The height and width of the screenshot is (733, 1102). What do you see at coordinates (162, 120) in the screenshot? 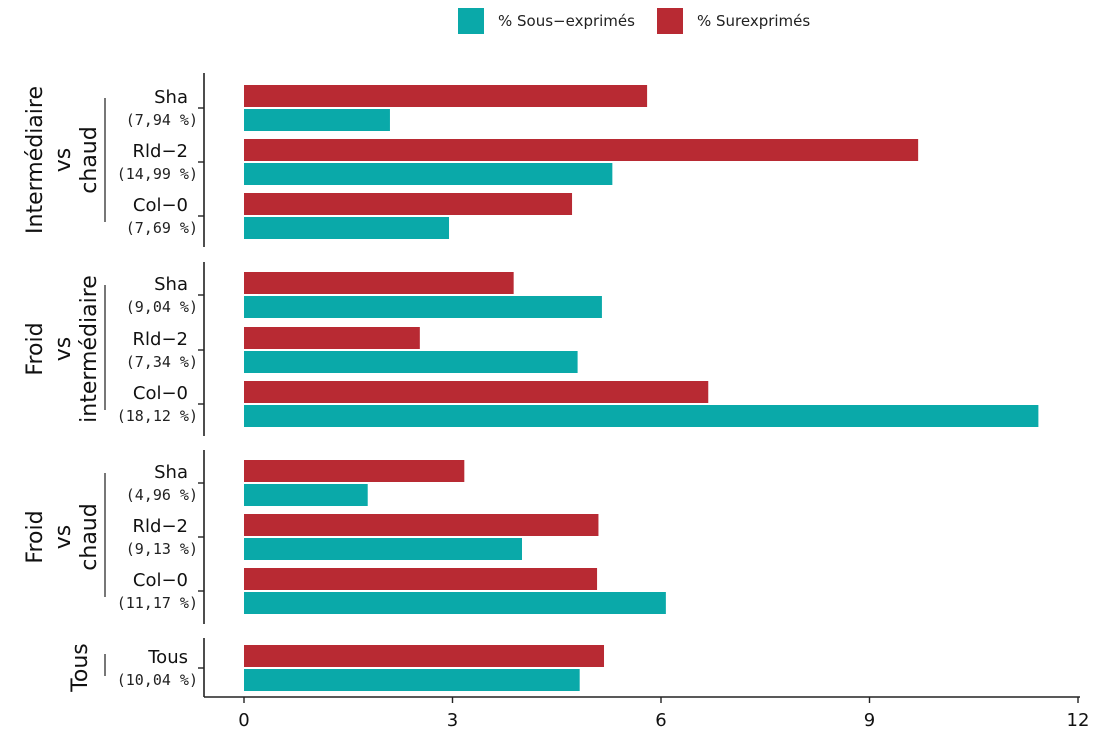
I see `category-pct-label: (7,94 %)` at bounding box center [162, 120].